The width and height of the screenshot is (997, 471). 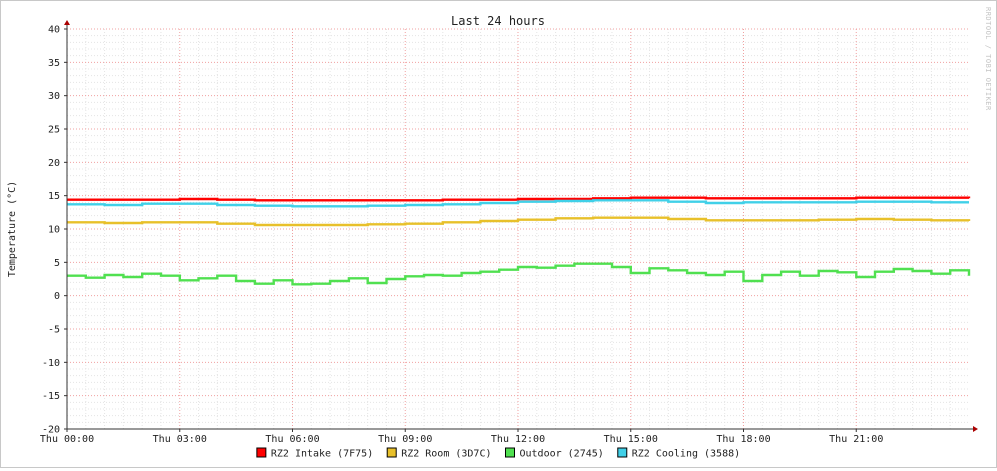 I want to click on y-tick-label: -10, so click(x=51, y=363).